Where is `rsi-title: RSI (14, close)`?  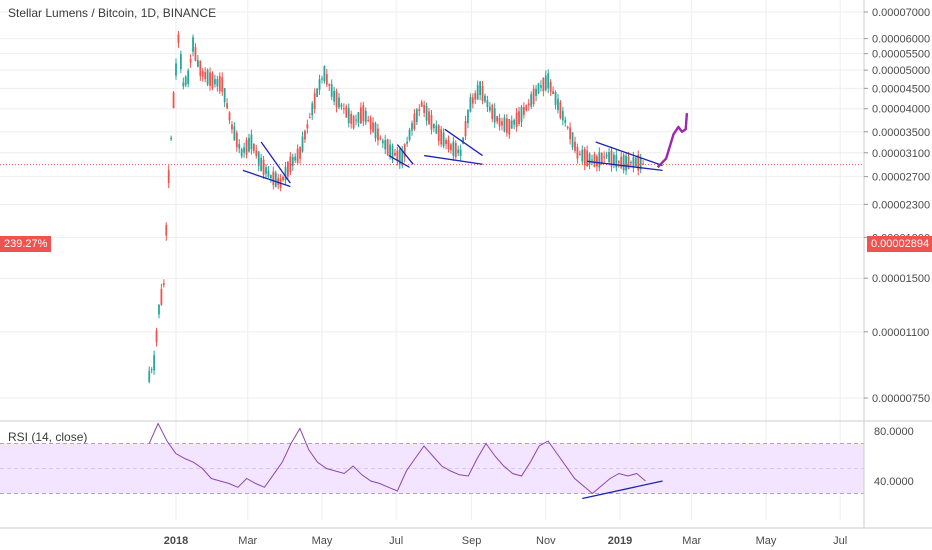 rsi-title: RSI (14, close) is located at coordinates (48, 437).